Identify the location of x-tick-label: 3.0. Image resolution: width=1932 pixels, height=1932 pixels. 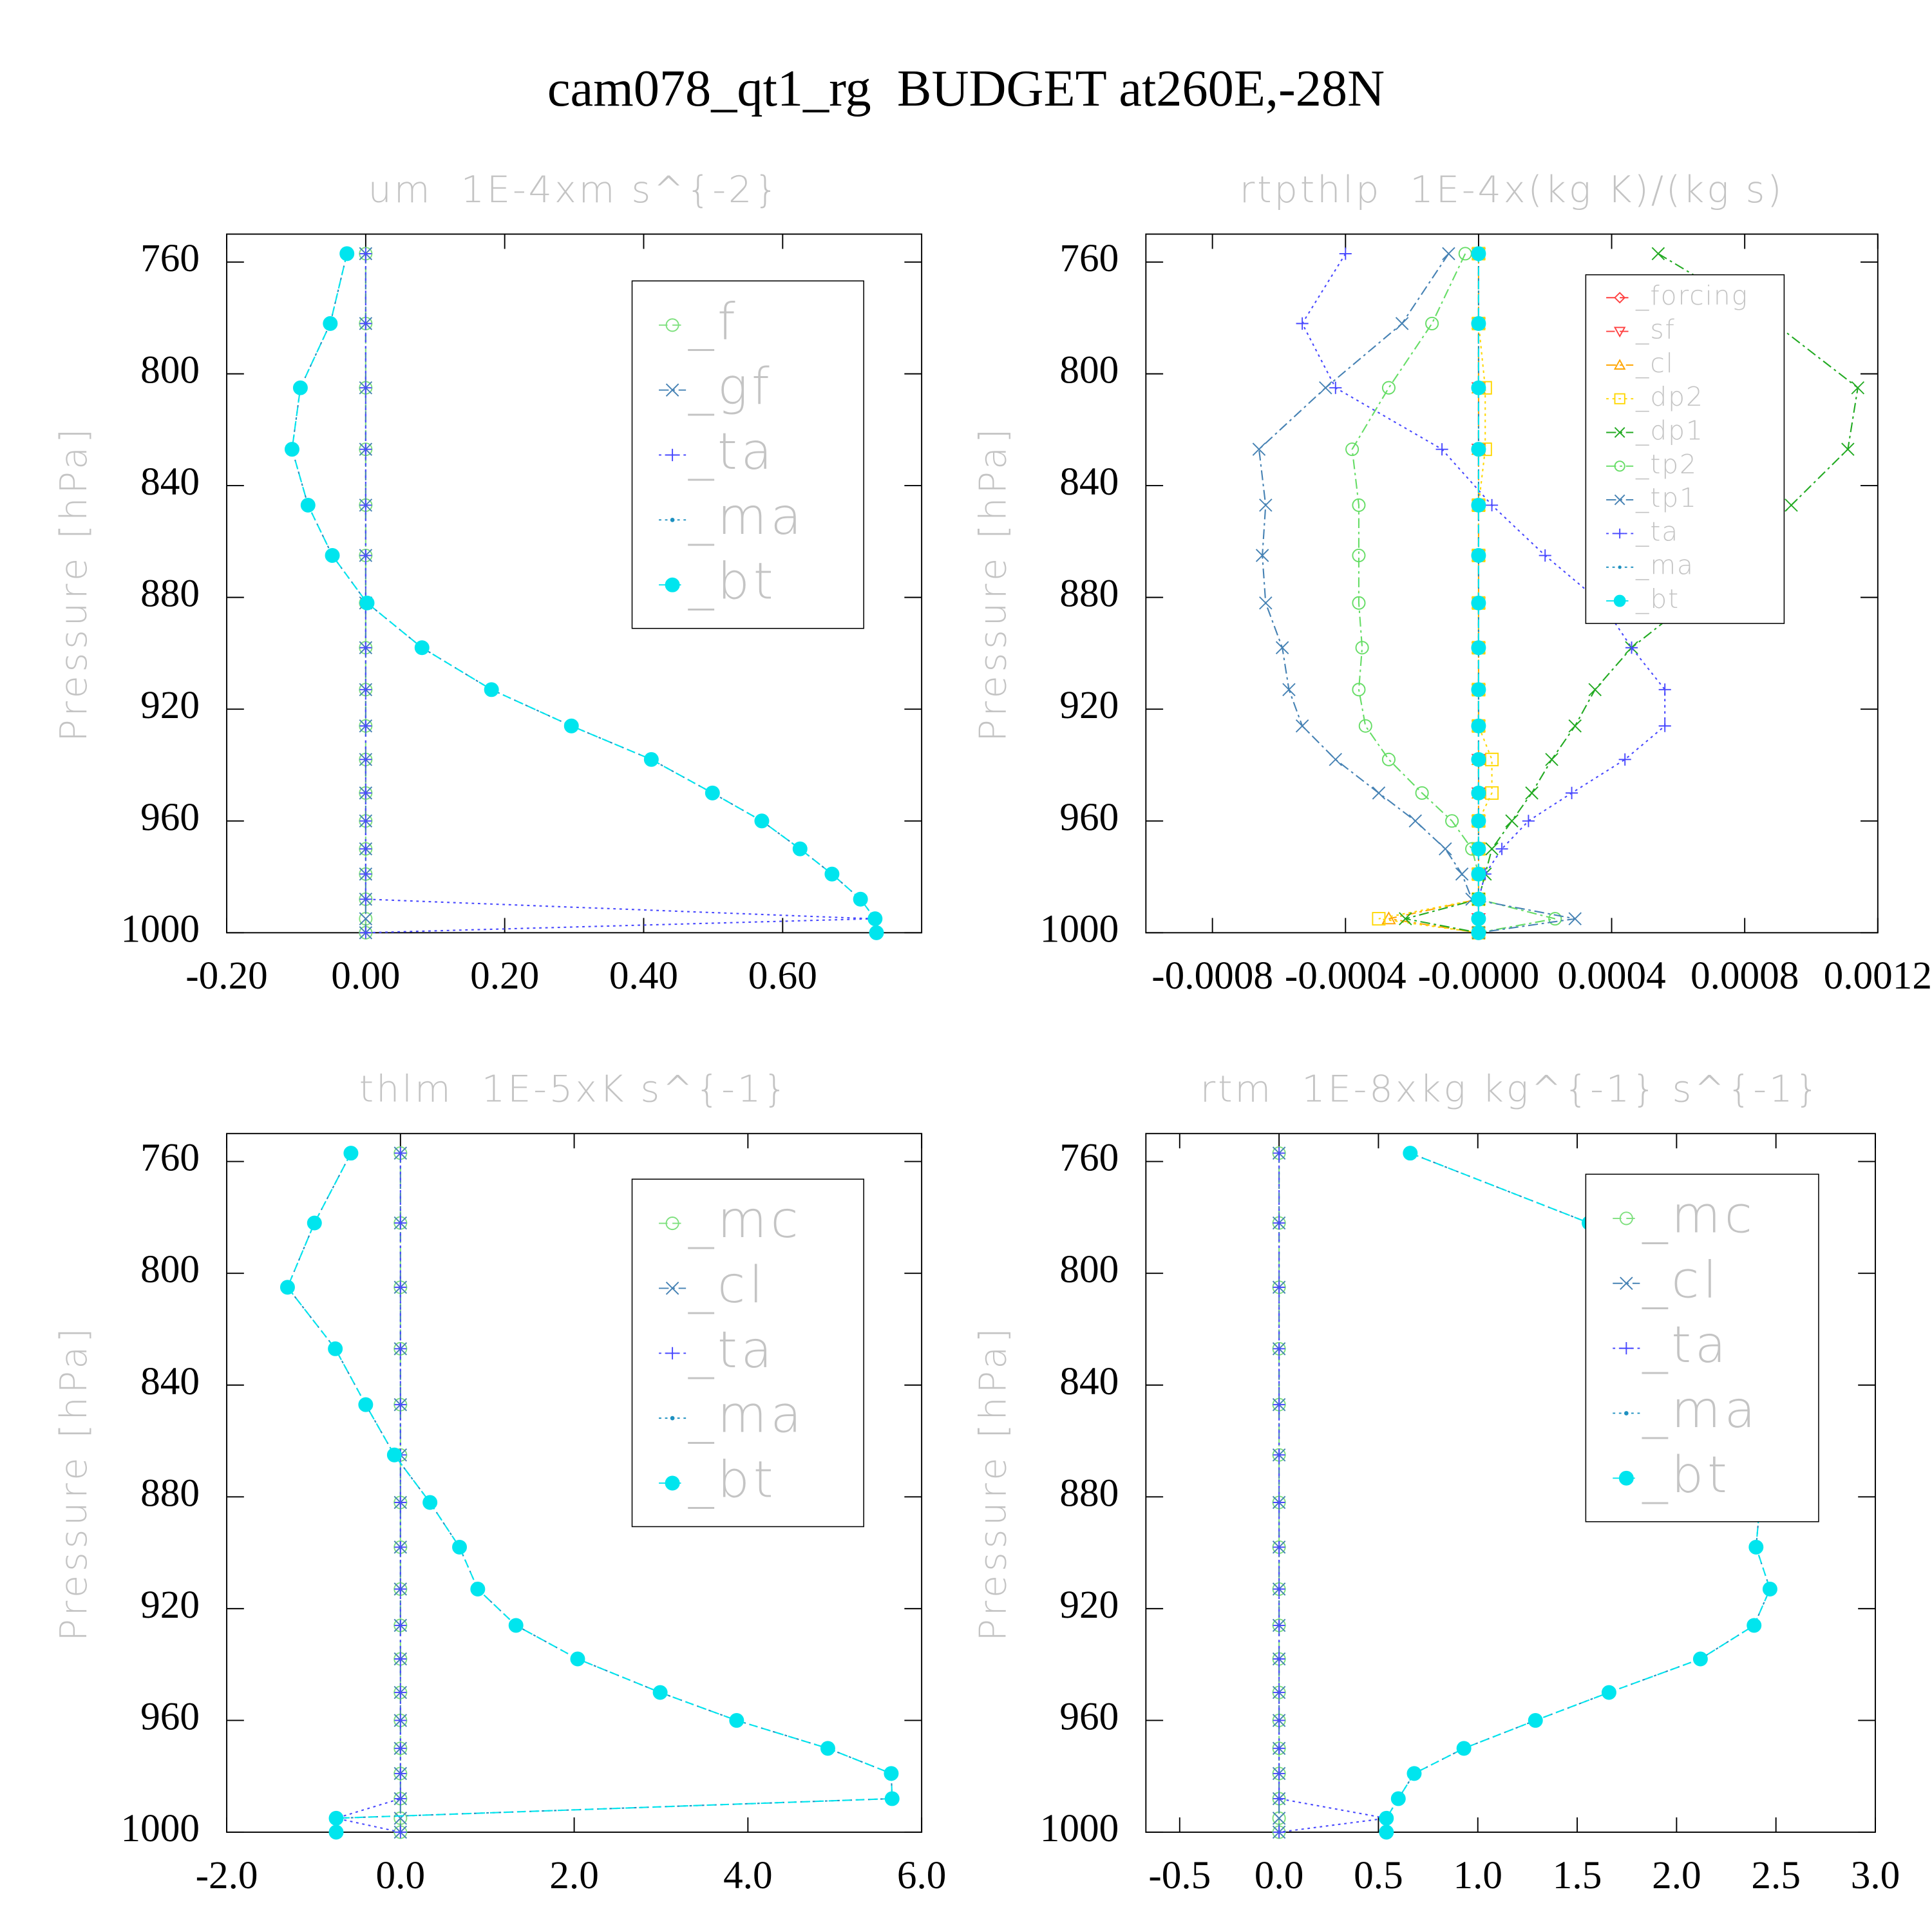
(1876, 1875).